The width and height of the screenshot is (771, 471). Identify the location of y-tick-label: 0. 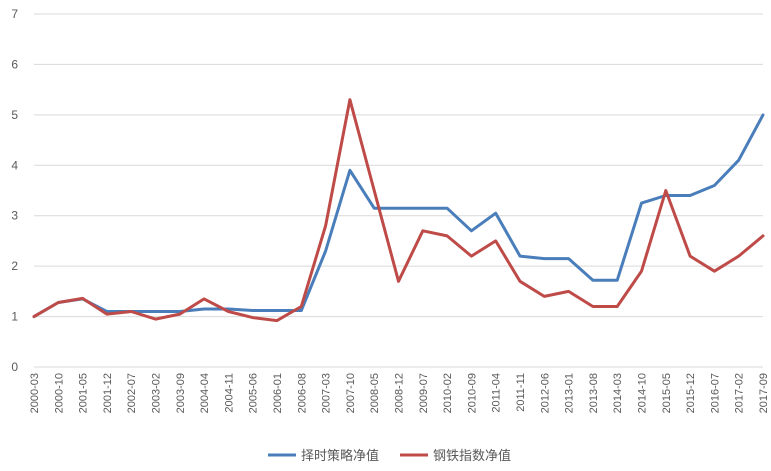
(14, 367).